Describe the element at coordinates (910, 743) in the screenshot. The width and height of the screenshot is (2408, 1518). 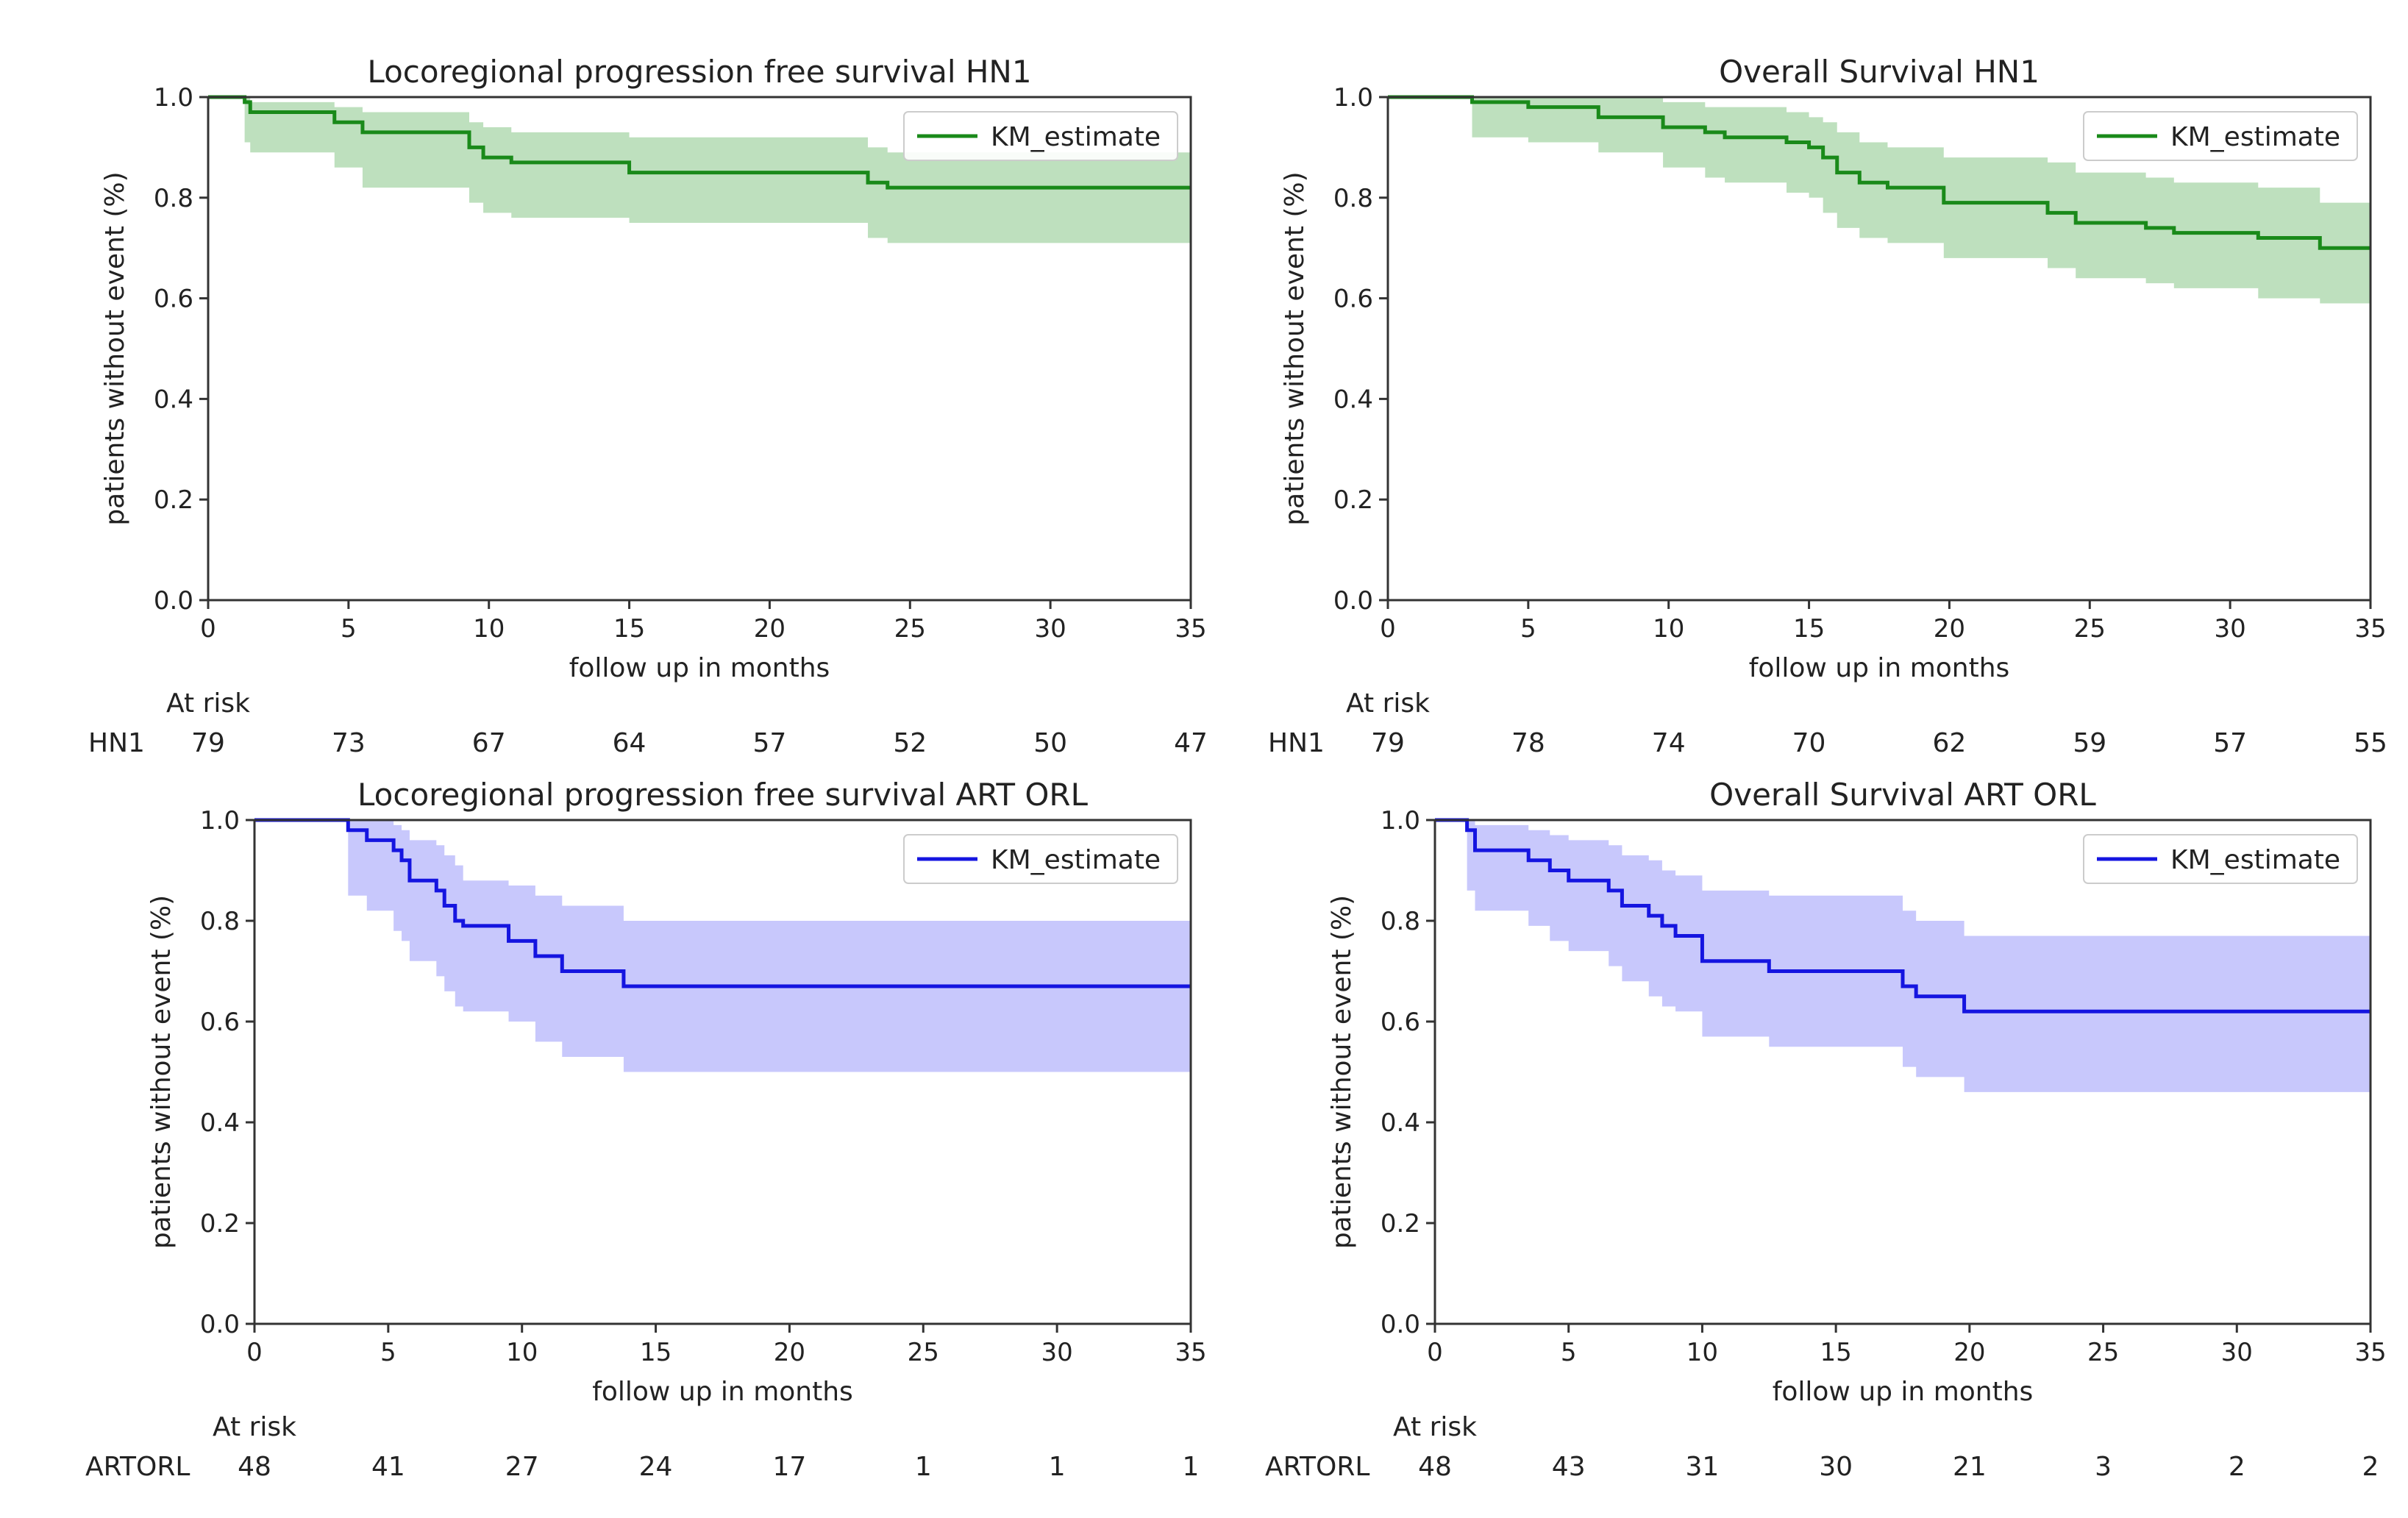
I see `risk-count: 52` at that location.